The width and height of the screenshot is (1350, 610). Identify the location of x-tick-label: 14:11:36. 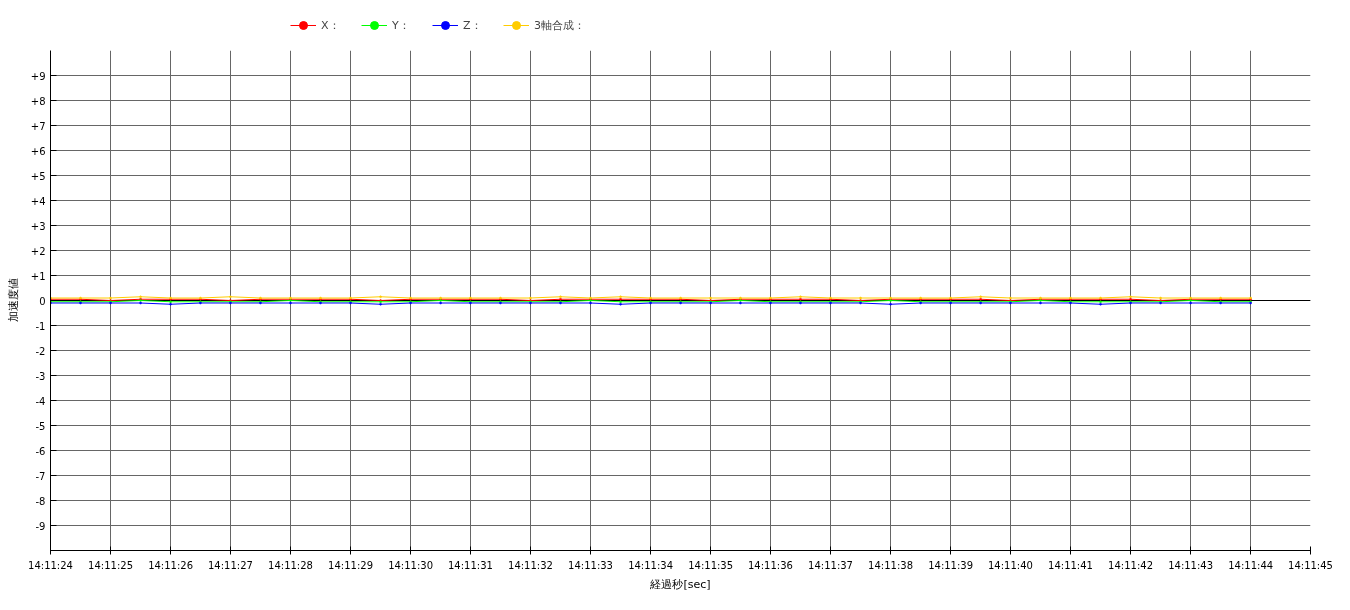
(770, 565).